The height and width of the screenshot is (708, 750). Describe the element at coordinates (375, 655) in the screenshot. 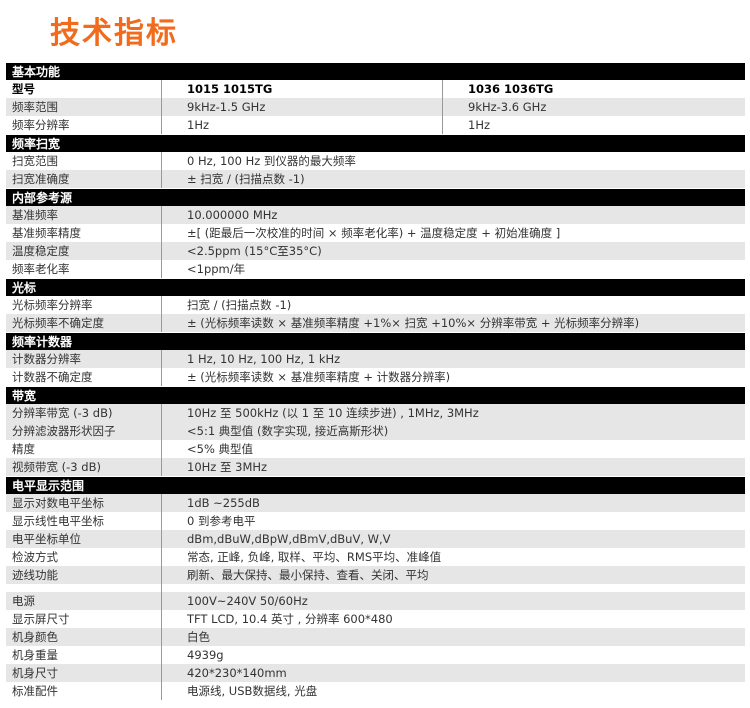

I see `spec-row: 机身重量 4939g` at that location.